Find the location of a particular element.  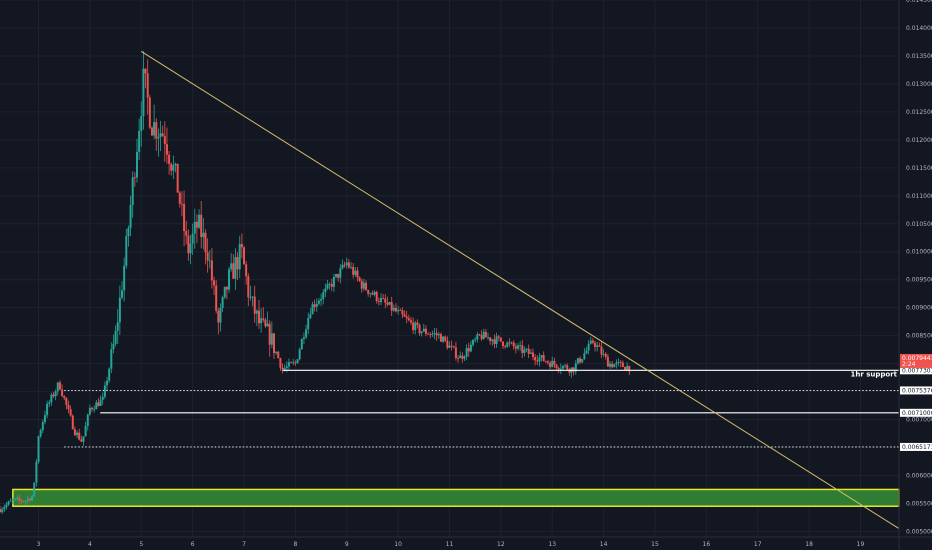

support-zone is located at coordinates (456, 497).